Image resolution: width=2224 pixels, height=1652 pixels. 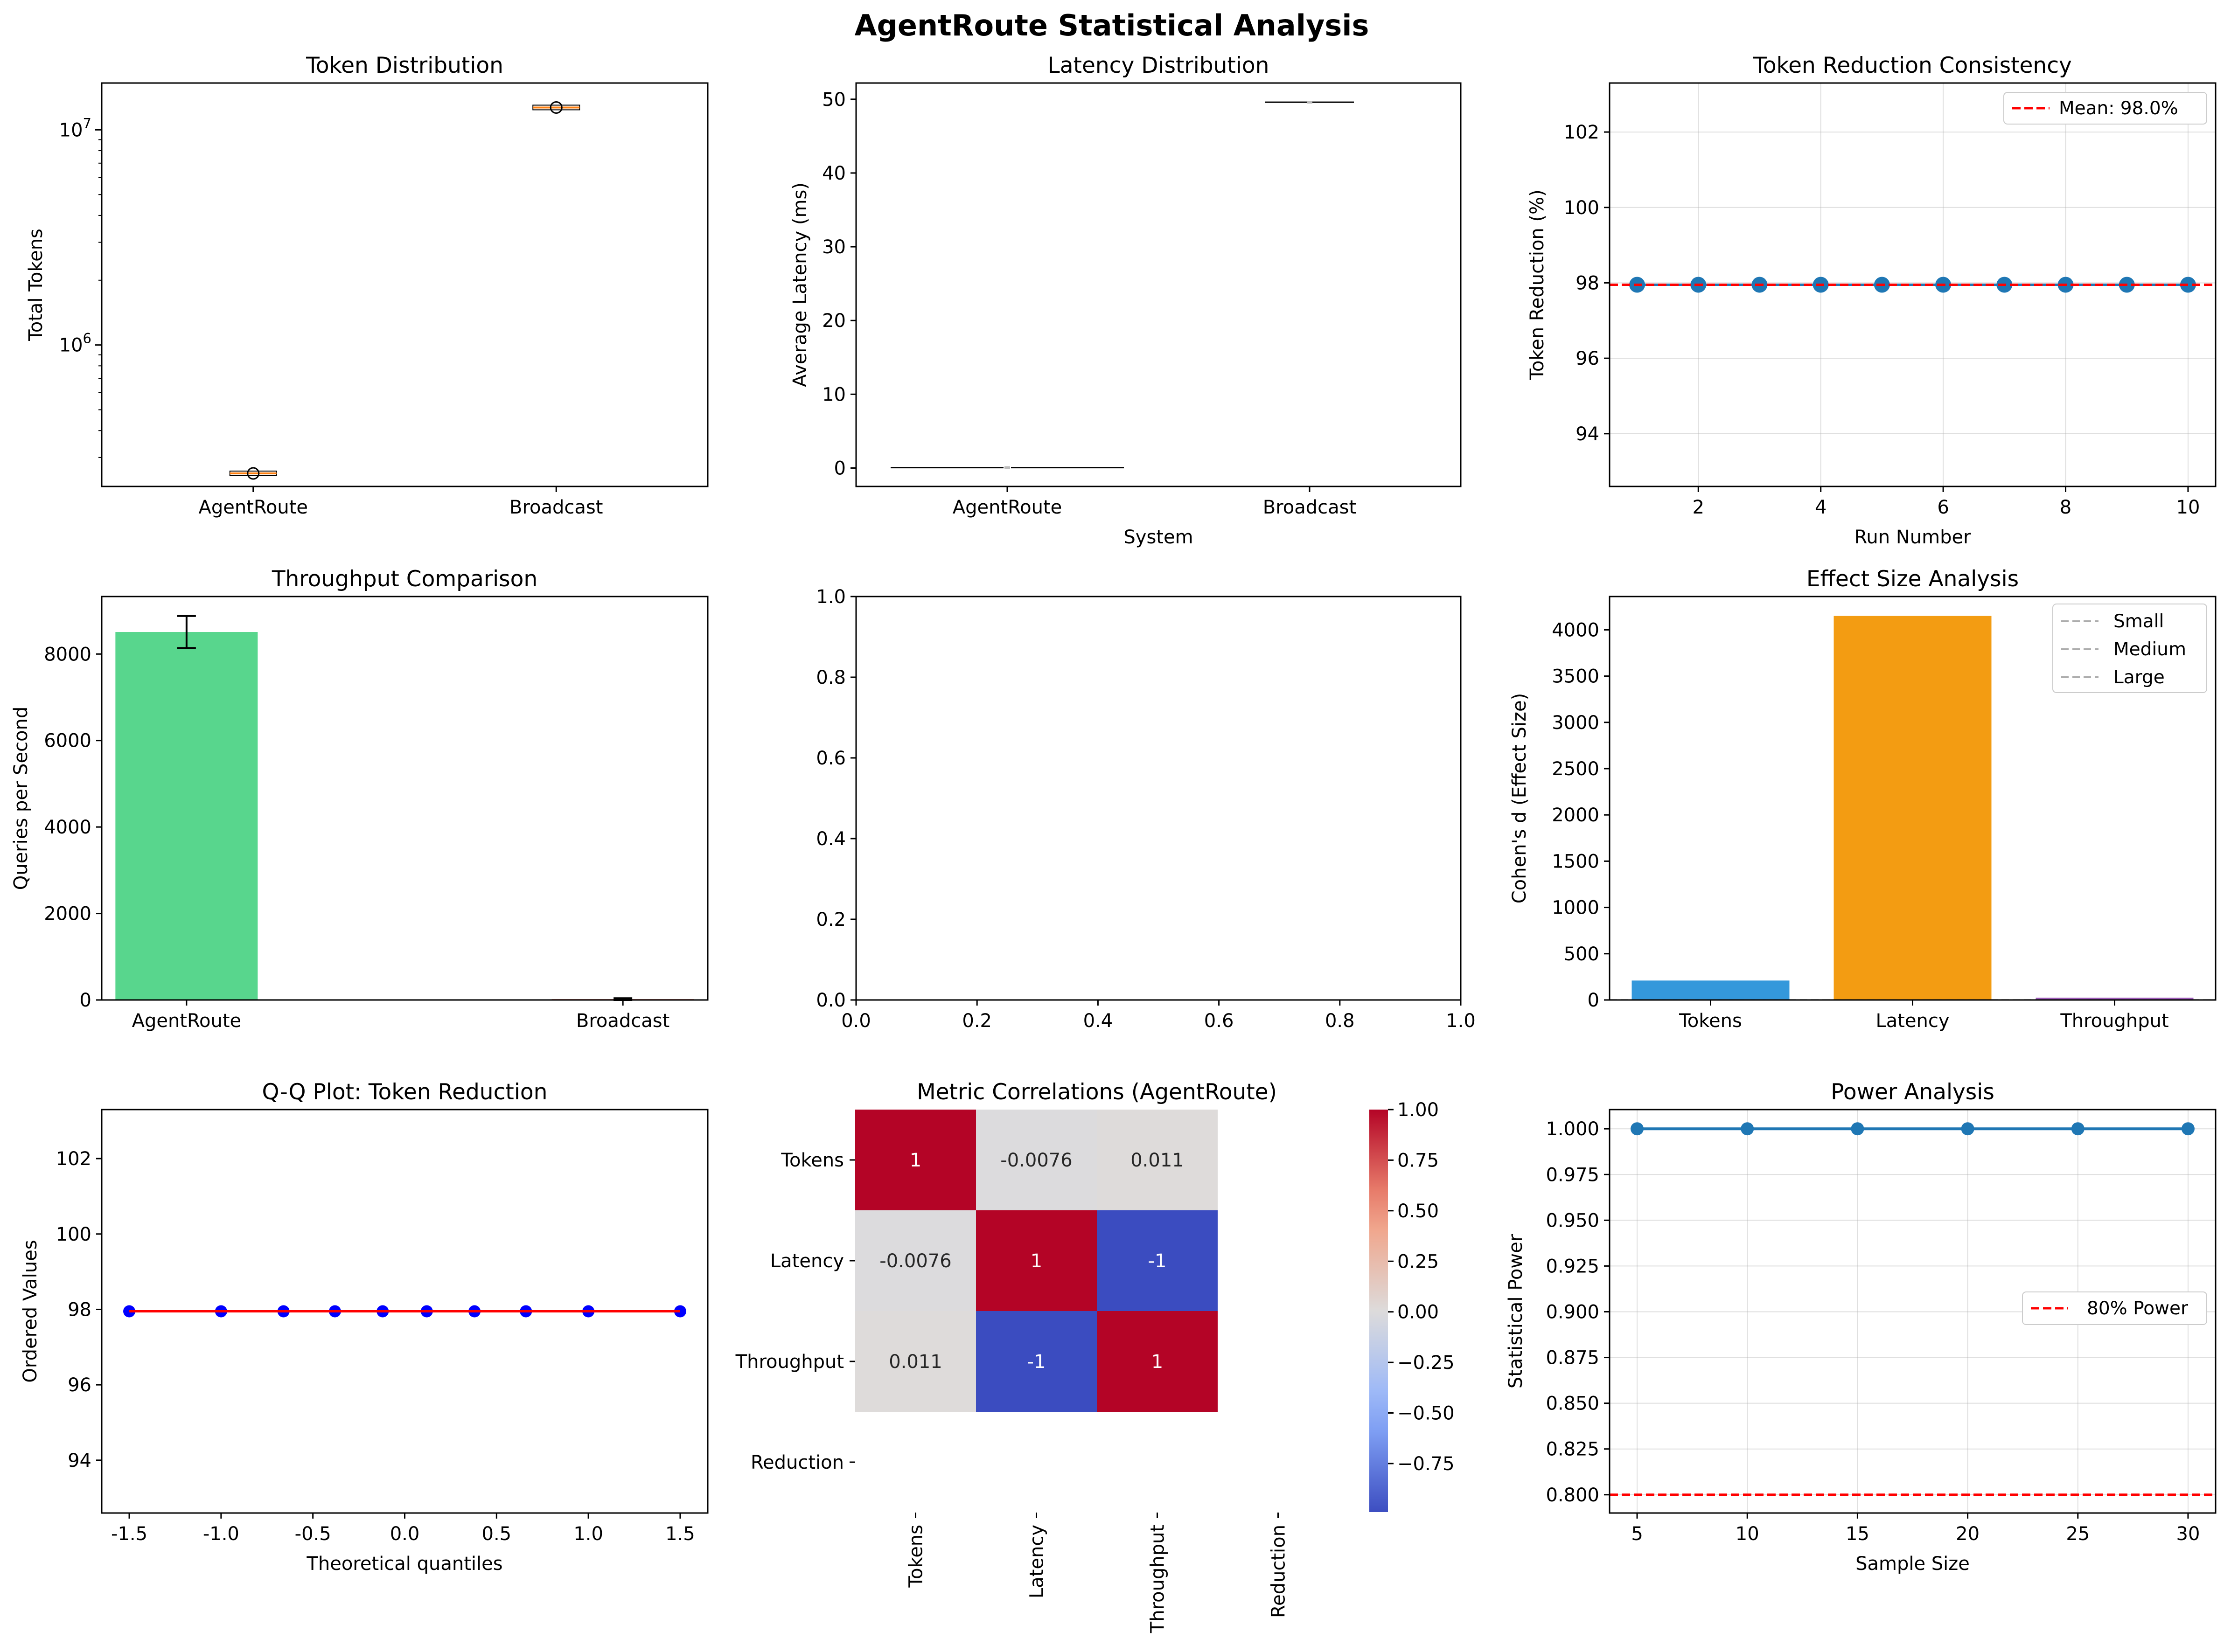 I want to click on box-outlier, so click(x=254, y=474).